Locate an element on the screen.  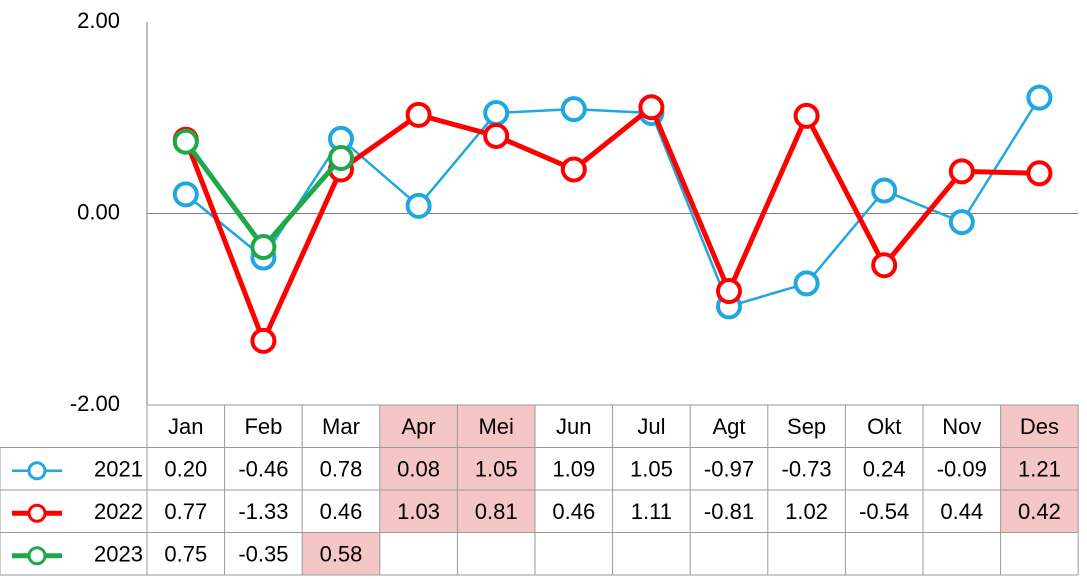
table-value: 0.75 is located at coordinates (185, 554).